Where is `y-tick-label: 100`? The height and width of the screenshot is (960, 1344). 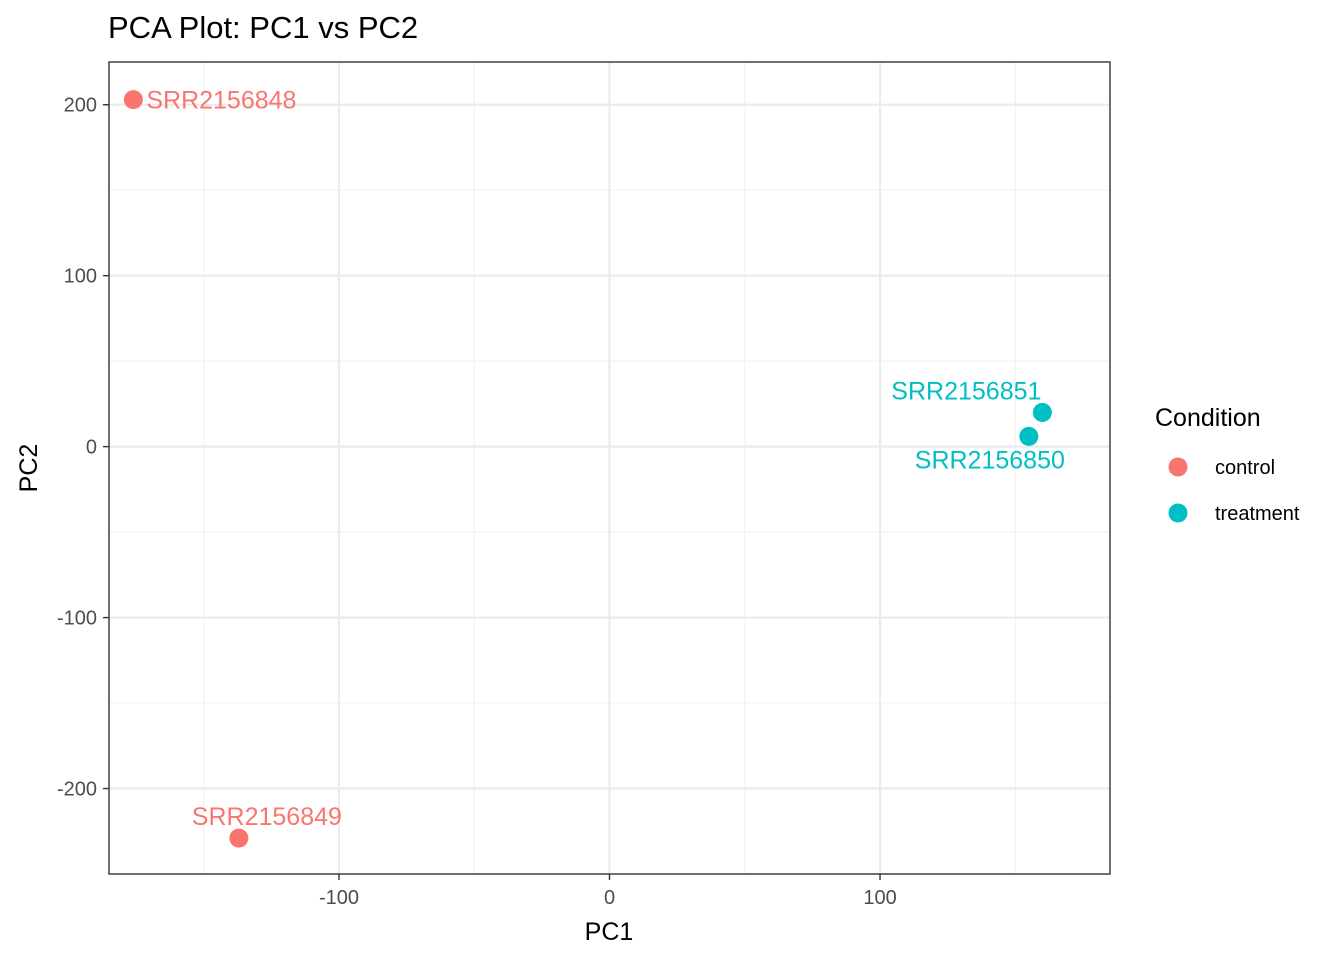 y-tick-label: 100 is located at coordinates (80, 277).